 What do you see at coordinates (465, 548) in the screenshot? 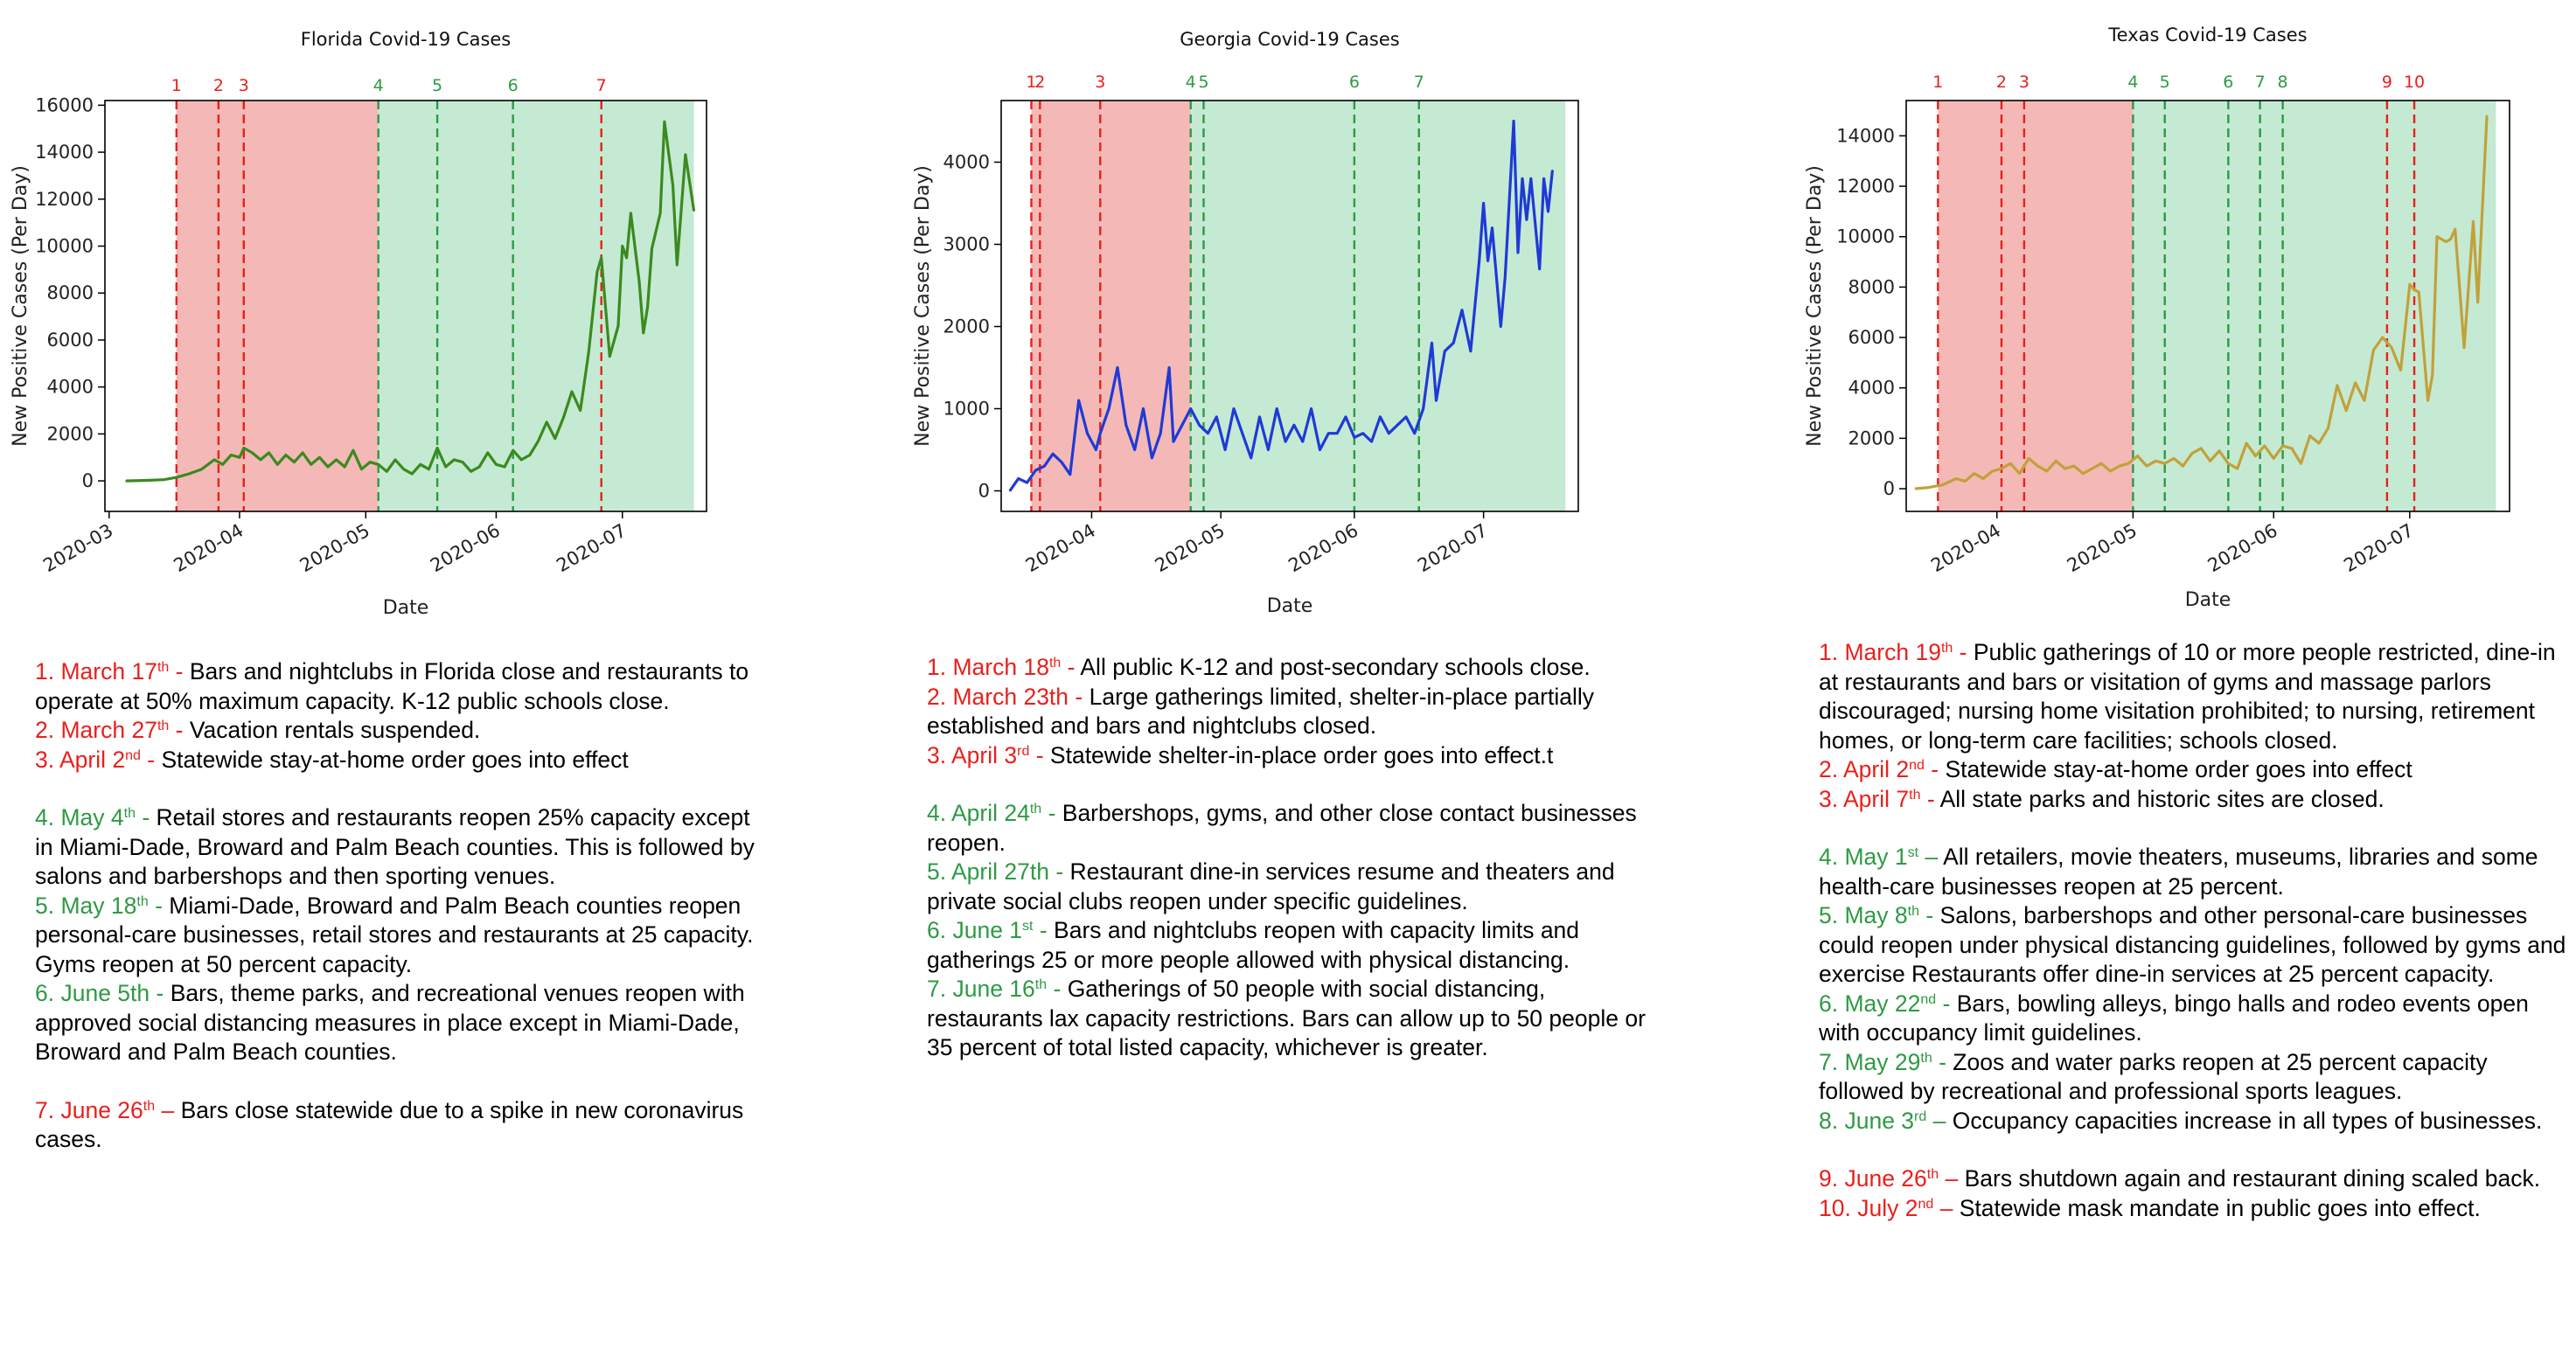
I see `x-tick-label-2020-06: 2020-06` at bounding box center [465, 548].